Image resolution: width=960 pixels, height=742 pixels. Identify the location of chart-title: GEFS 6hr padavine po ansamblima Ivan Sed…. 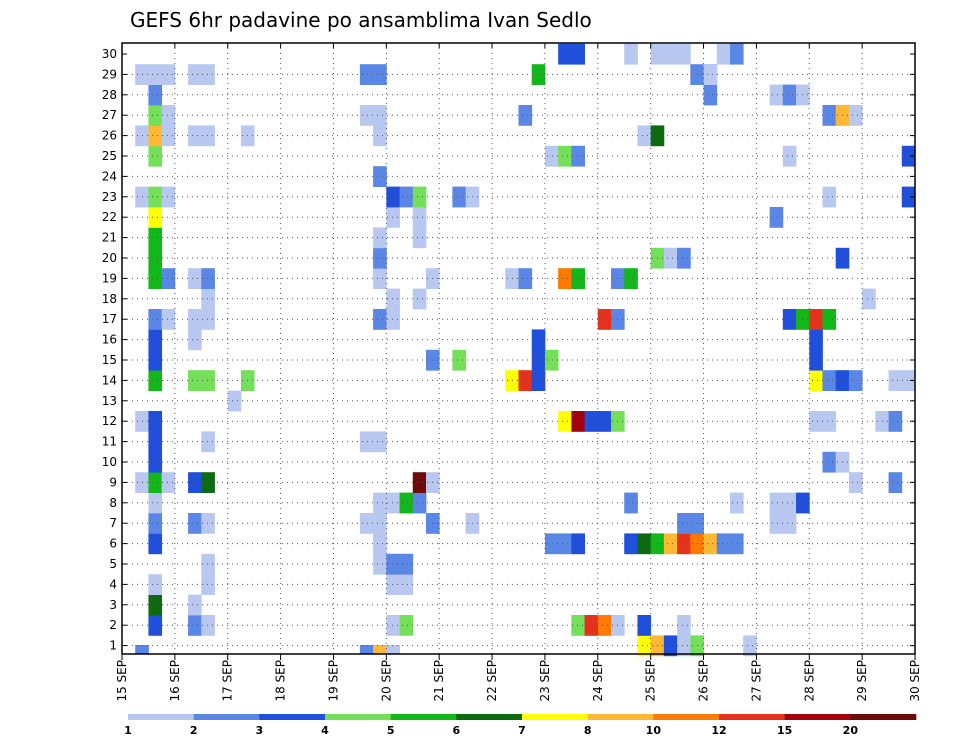
(361, 20).